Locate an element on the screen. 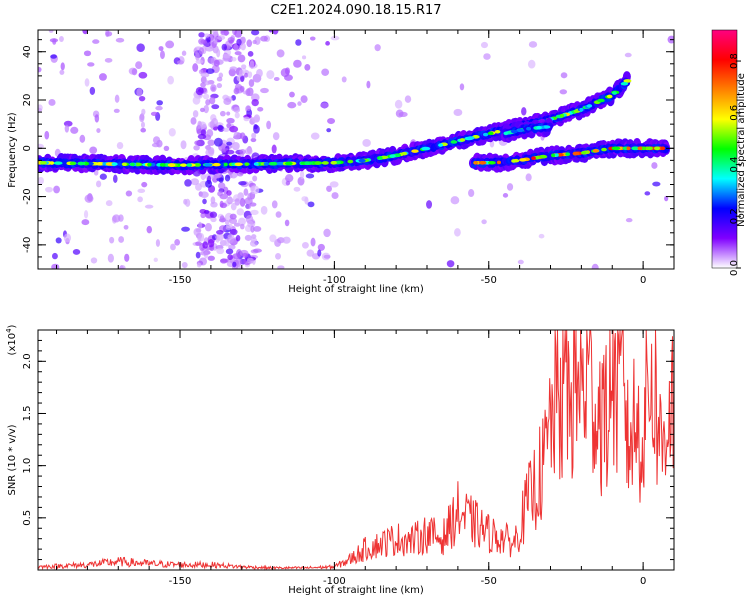 The image size is (750, 600). trace-core is located at coordinates (666, 149).